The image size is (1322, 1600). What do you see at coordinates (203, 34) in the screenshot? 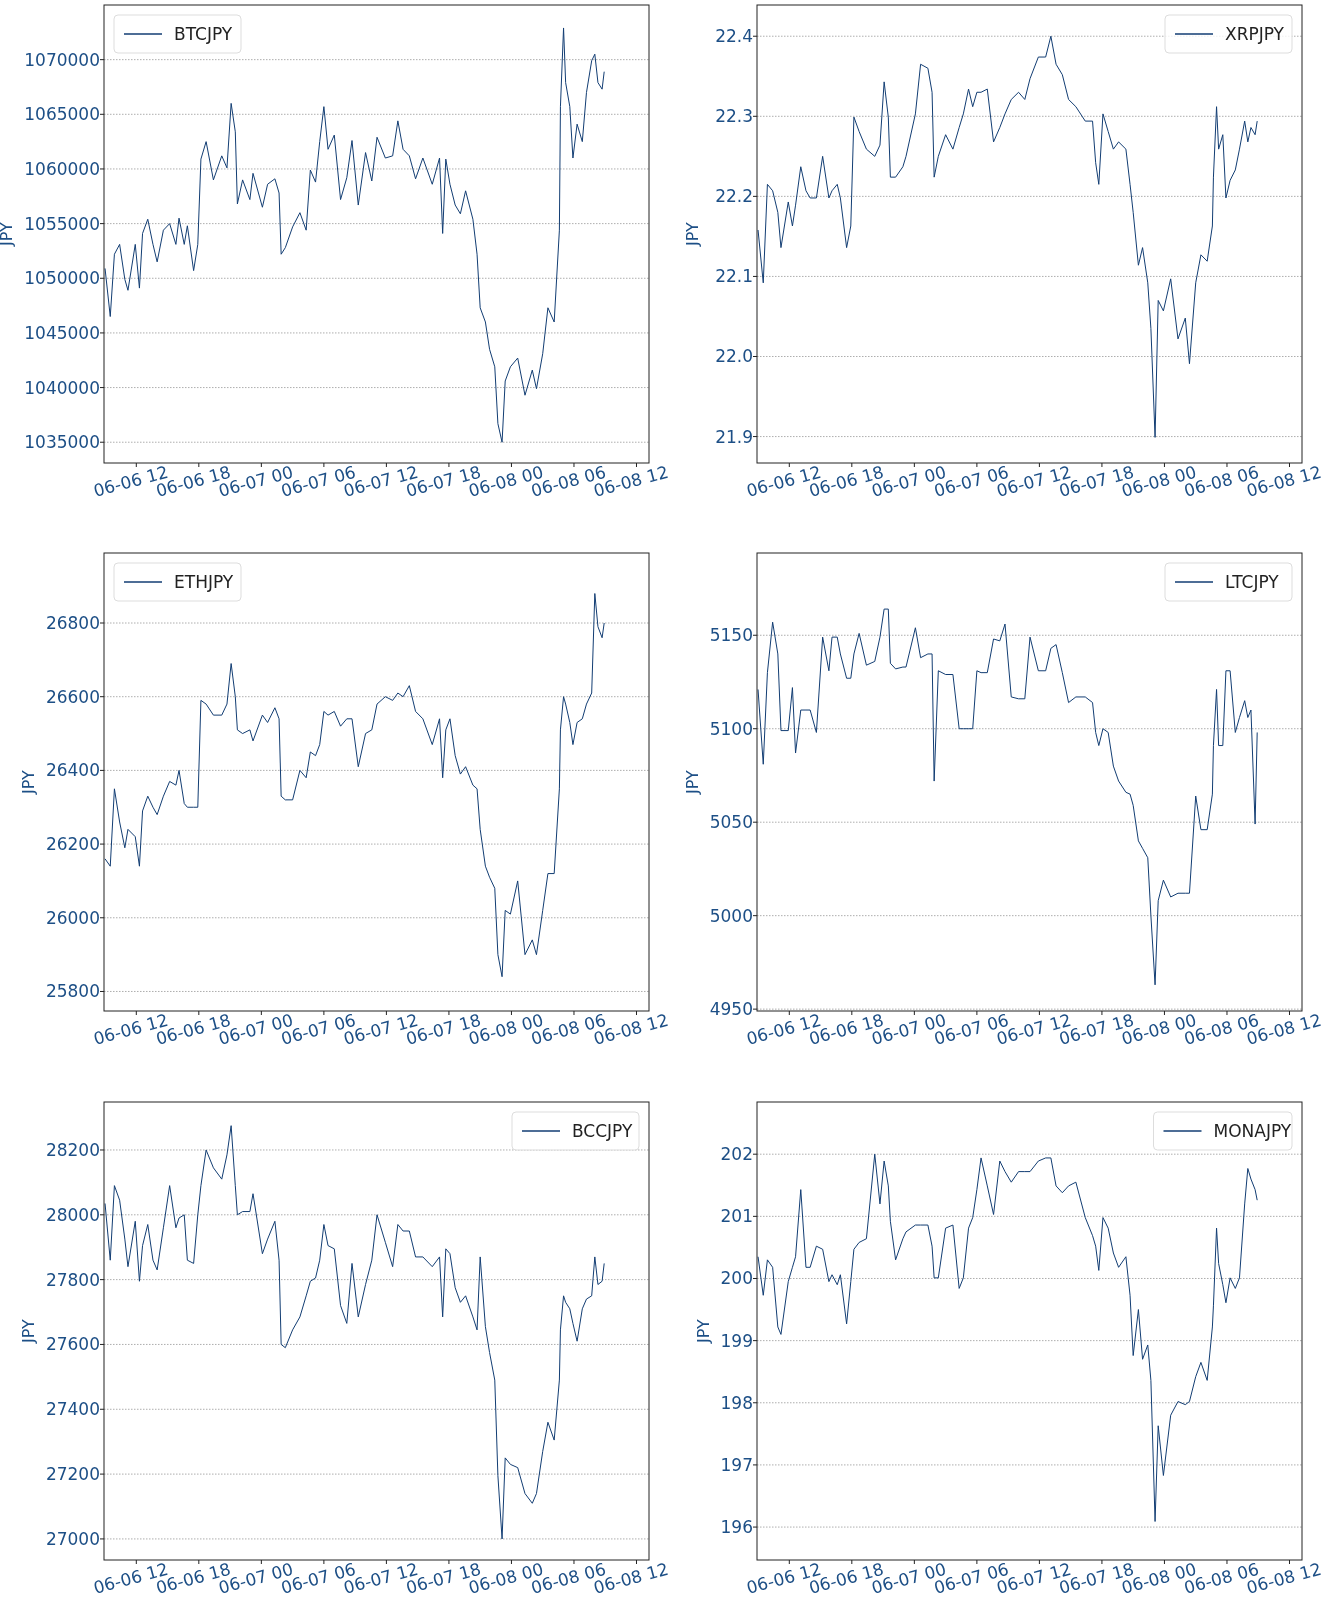
I see `legend-label: BTCJPY` at bounding box center [203, 34].